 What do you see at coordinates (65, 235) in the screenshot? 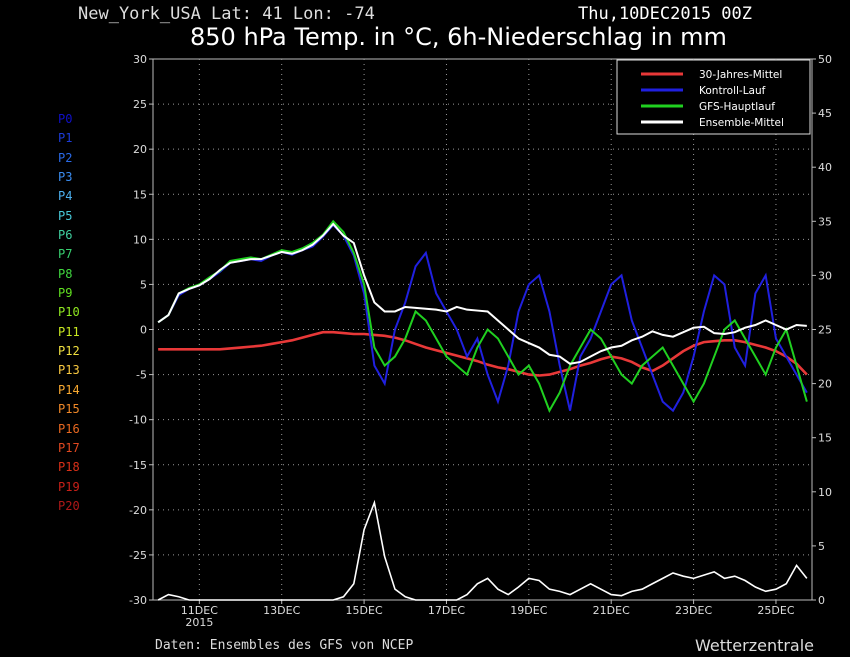
I see `member-label-p6: P6` at bounding box center [65, 235].